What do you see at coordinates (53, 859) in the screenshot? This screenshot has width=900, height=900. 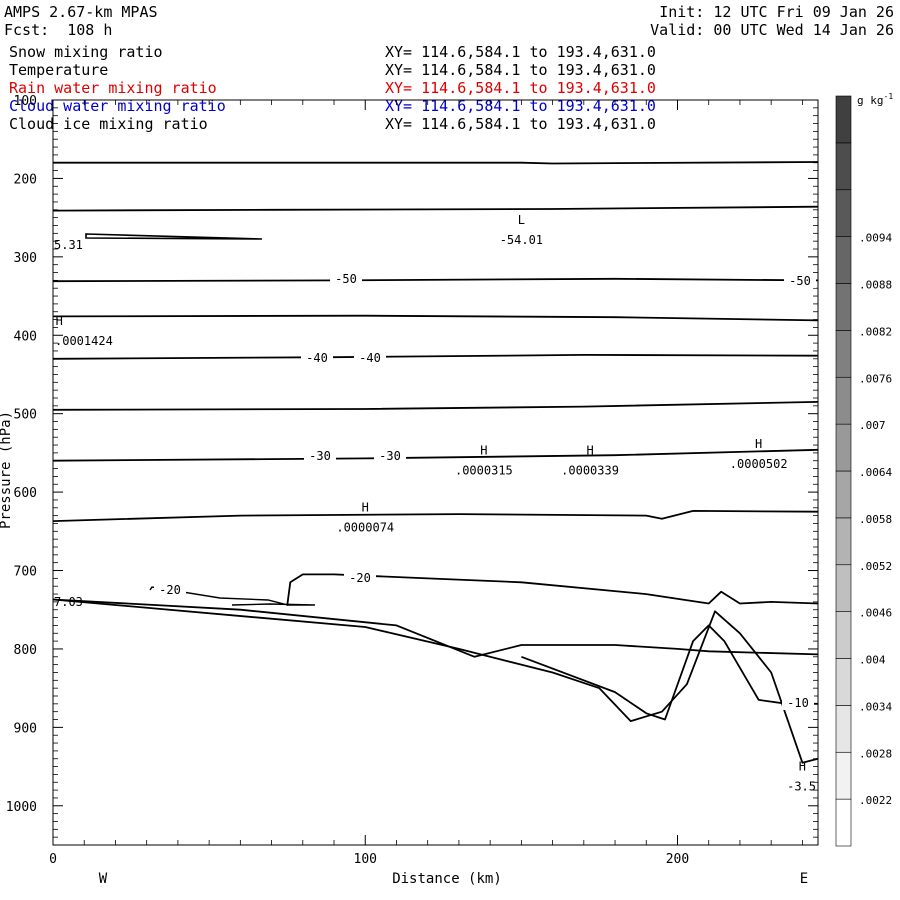 I see `x-tick-label: 0` at bounding box center [53, 859].